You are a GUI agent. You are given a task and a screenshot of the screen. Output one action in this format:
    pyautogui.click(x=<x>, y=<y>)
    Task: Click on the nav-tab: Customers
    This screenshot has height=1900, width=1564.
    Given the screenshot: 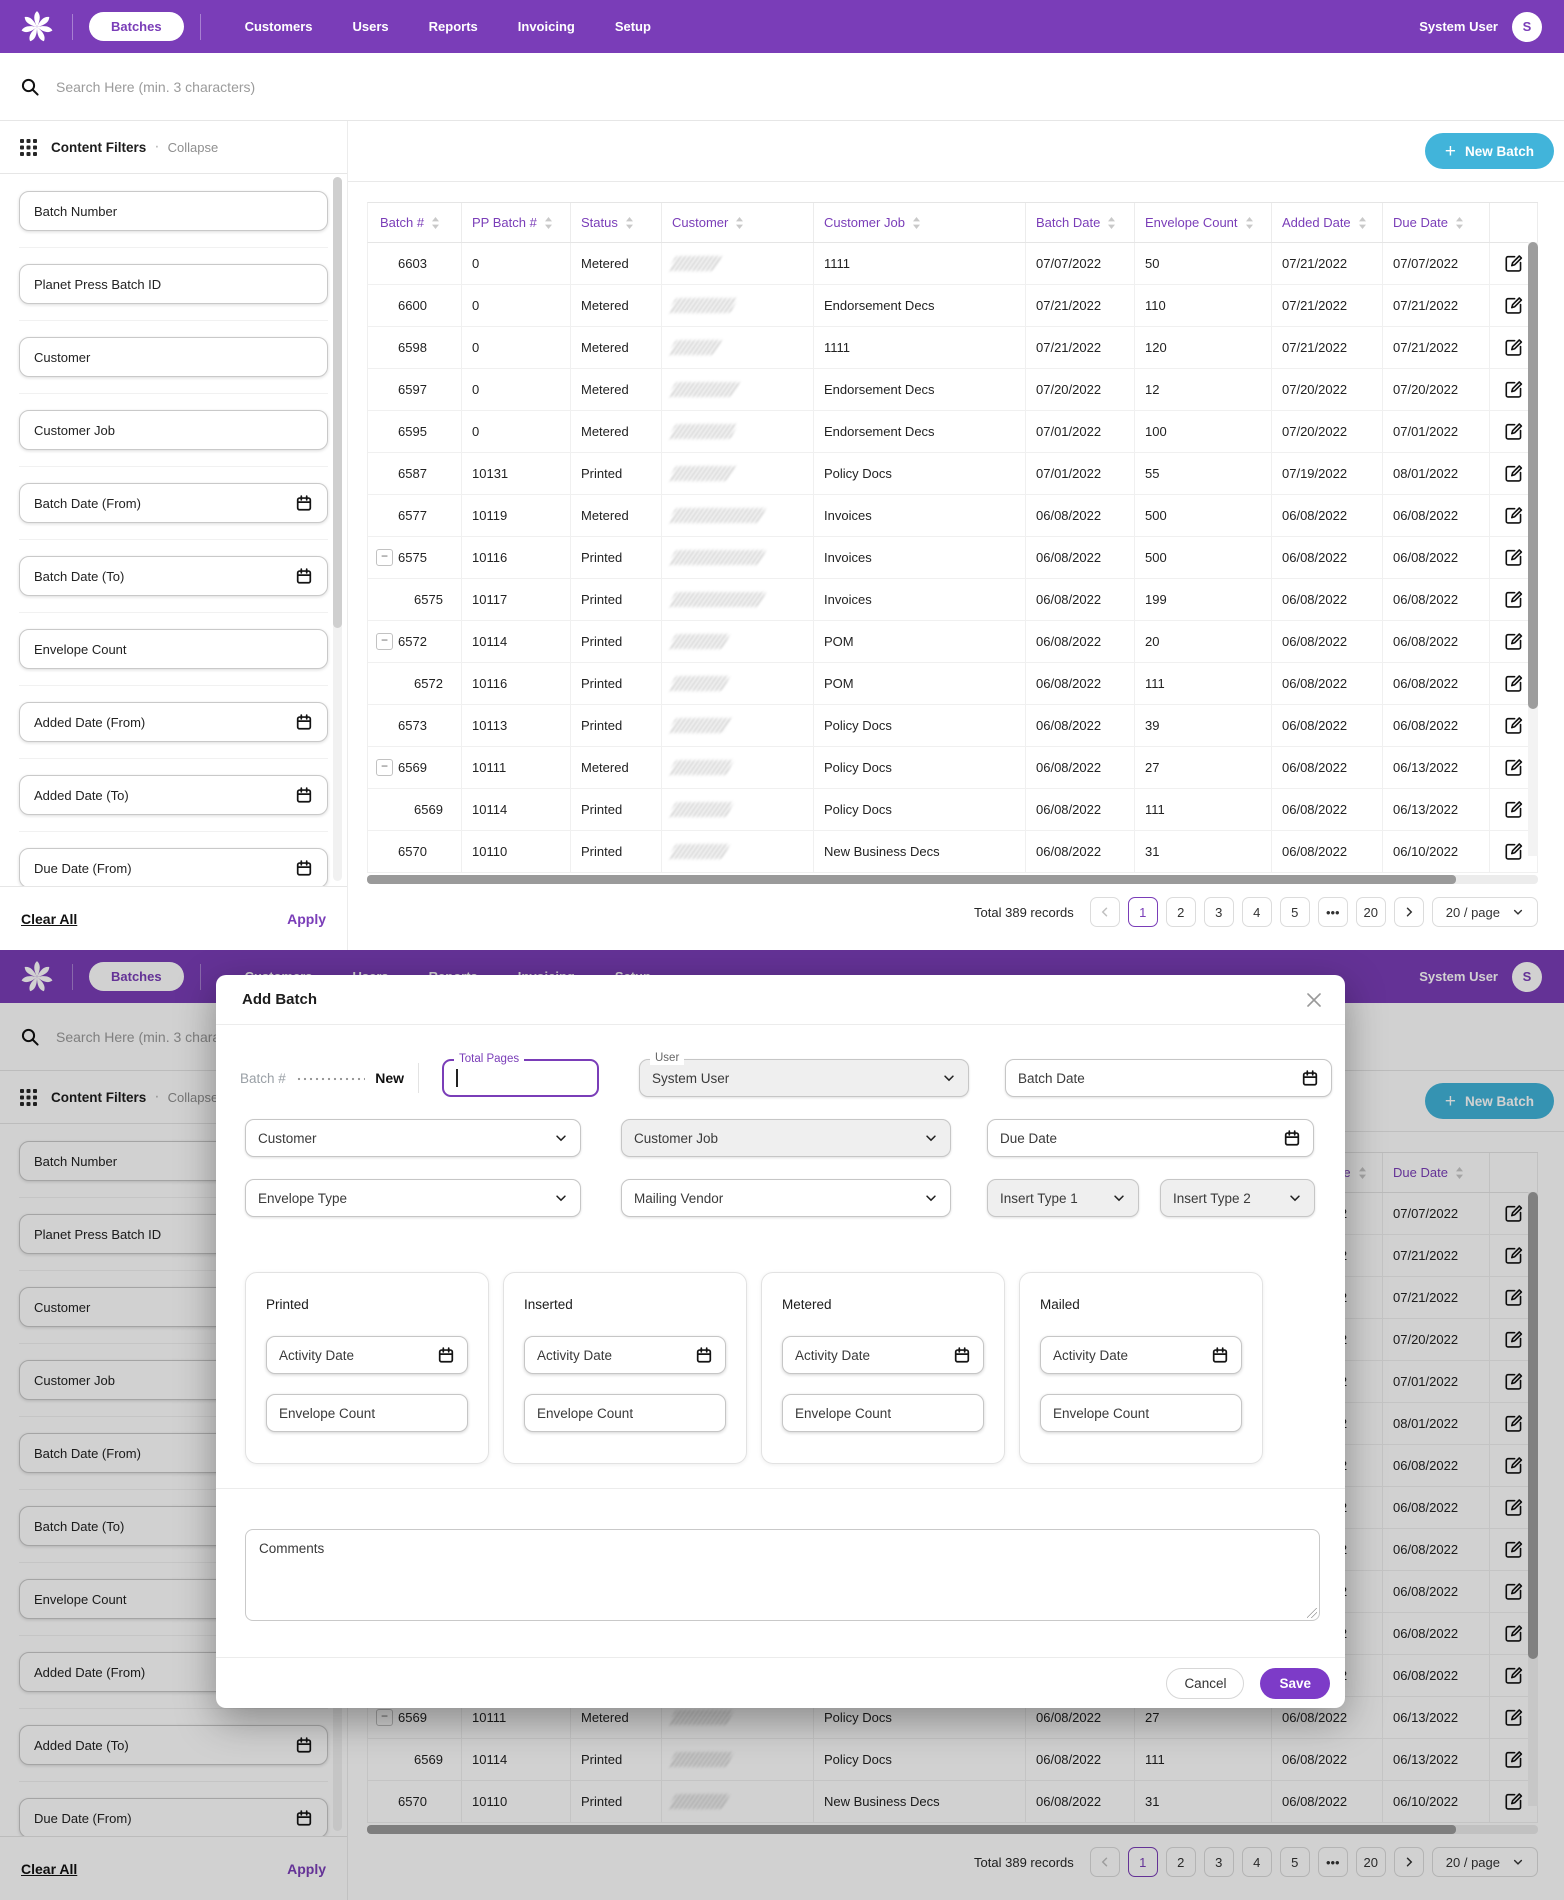 What is the action you would take?
    pyautogui.click(x=278, y=26)
    